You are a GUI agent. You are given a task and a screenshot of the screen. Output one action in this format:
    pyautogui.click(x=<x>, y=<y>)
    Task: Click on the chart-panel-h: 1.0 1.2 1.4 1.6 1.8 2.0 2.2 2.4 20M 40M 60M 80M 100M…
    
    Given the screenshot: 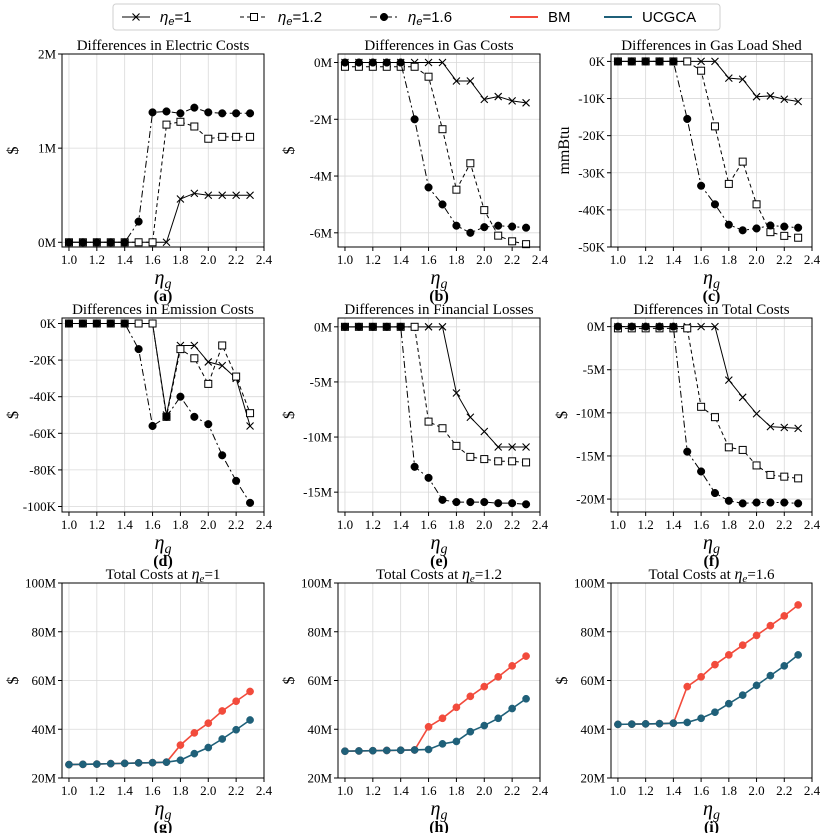 What is the action you would take?
    pyautogui.click(x=415, y=699)
    